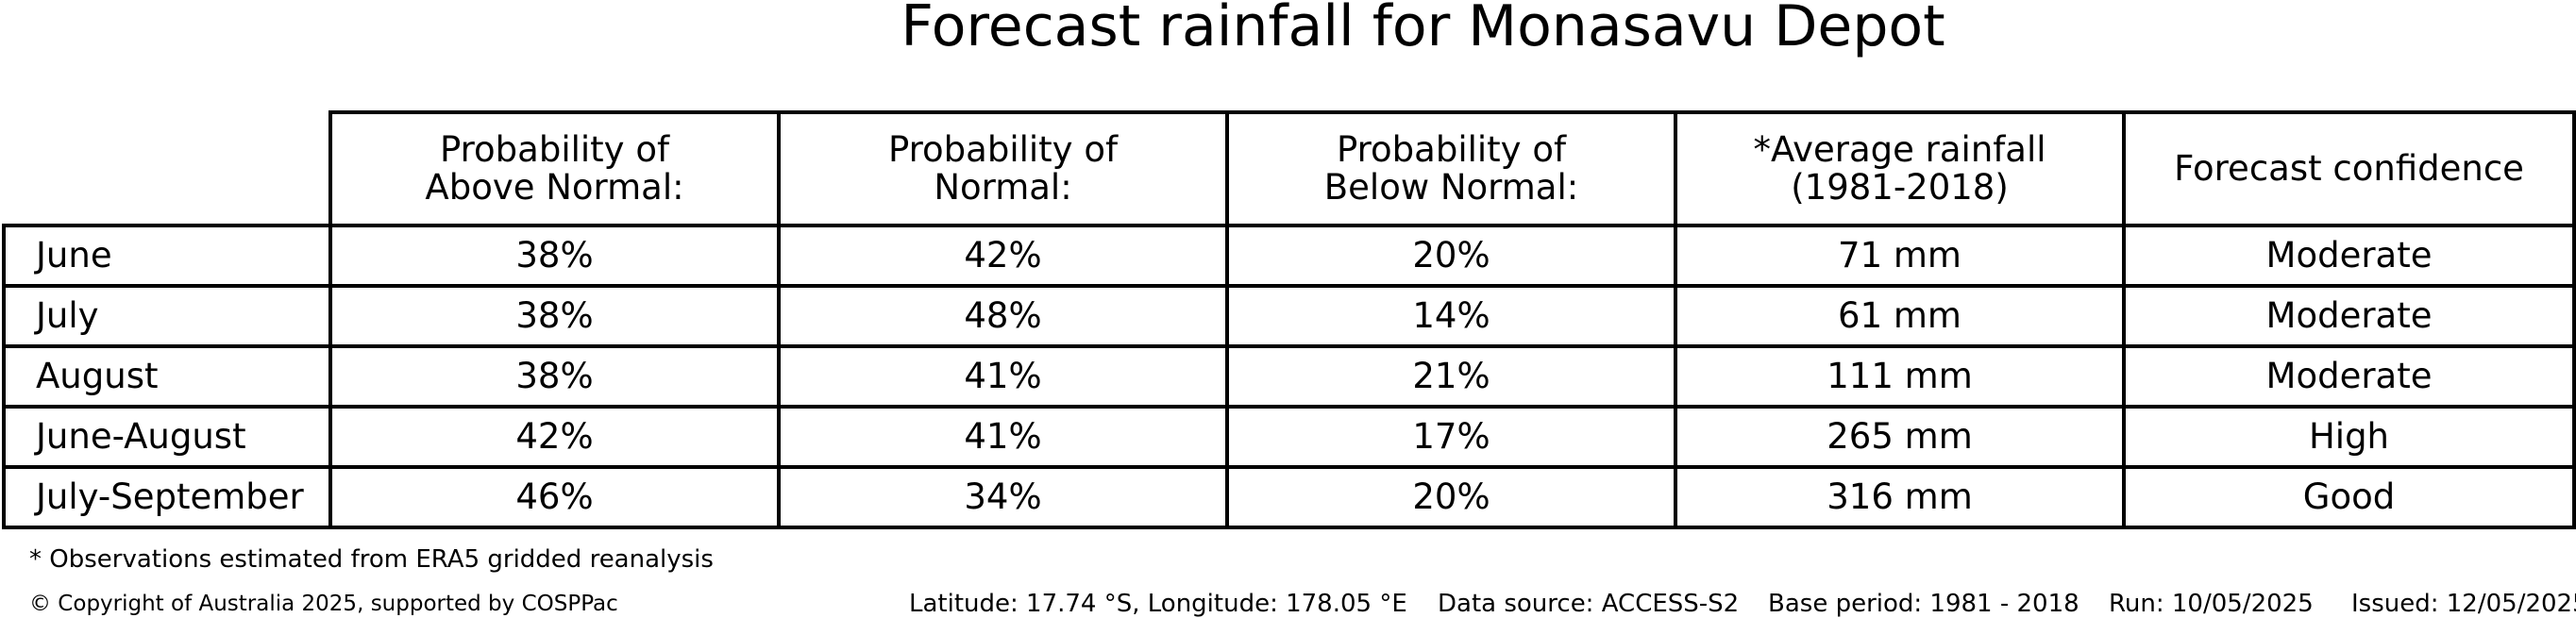  Describe the element at coordinates (1003, 316) in the screenshot. I see `normal-cell: 48%` at that location.